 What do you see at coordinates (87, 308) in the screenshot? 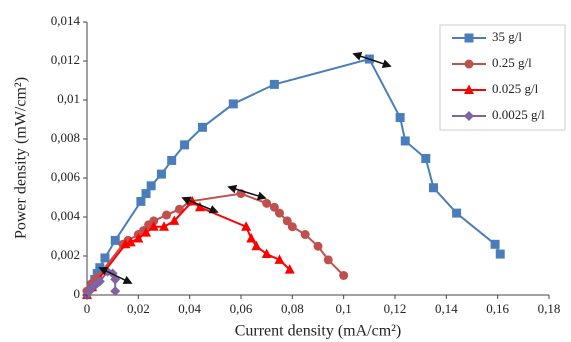
I see `x-tick-label: 0` at bounding box center [87, 308].